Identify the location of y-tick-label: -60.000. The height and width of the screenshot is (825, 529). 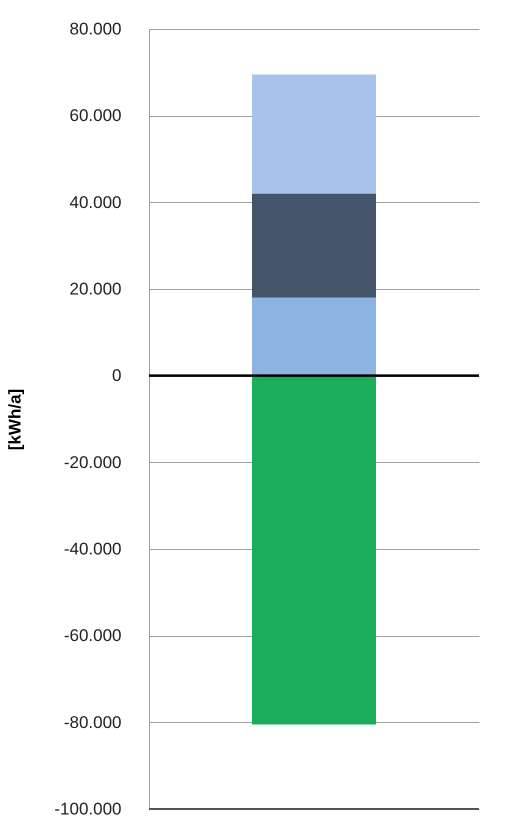
(93, 636).